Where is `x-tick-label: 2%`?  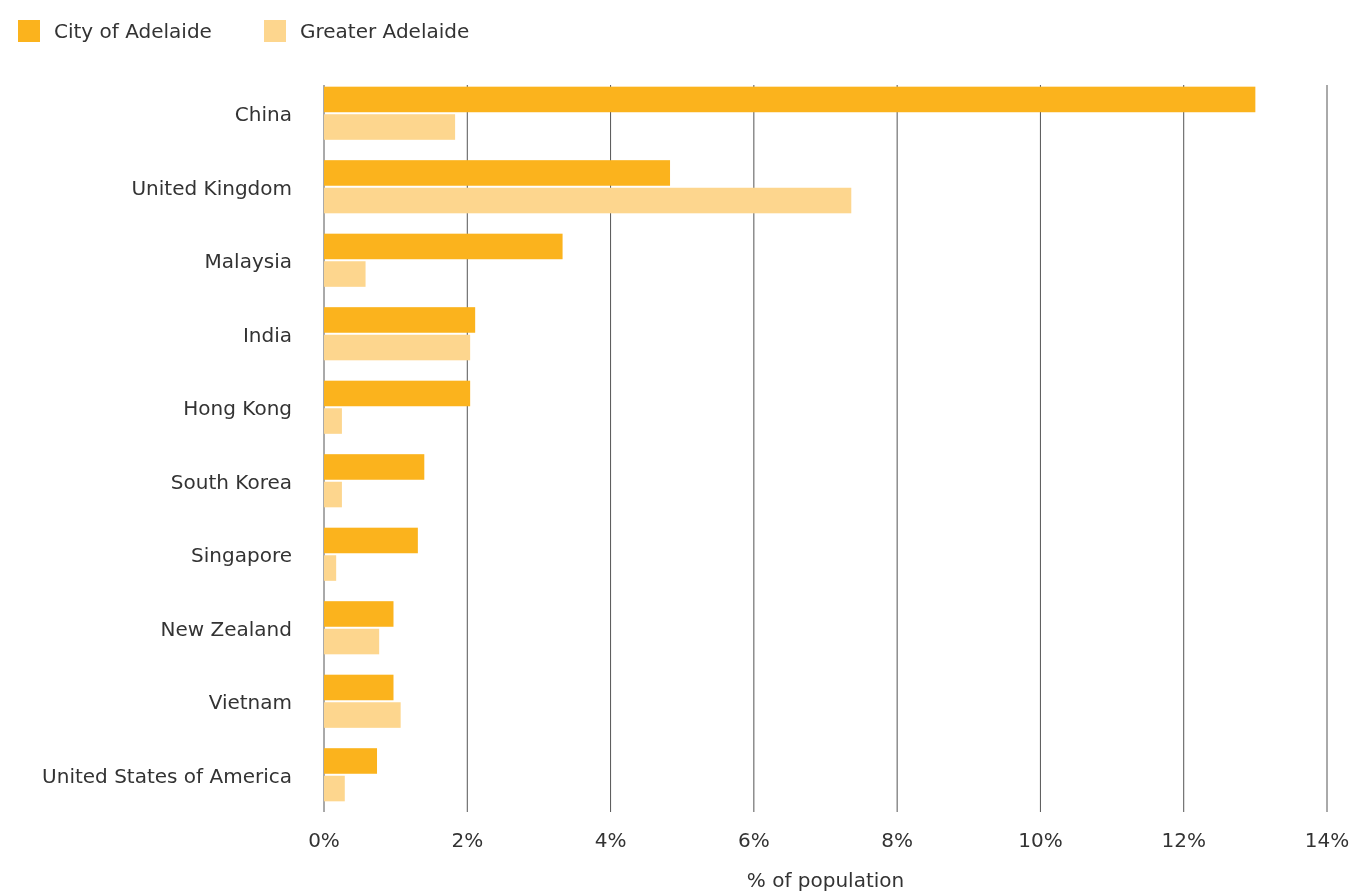
x-tick-label: 2% is located at coordinates (467, 840).